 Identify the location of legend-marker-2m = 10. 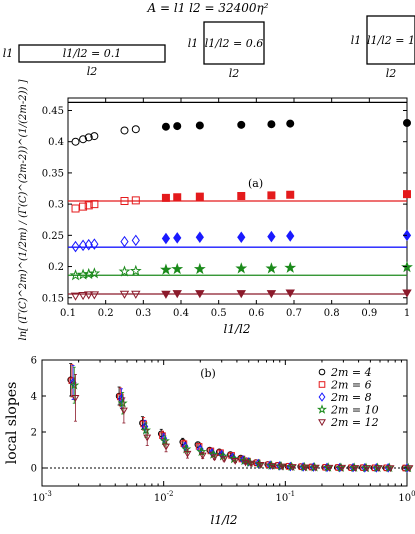
(322, 409).